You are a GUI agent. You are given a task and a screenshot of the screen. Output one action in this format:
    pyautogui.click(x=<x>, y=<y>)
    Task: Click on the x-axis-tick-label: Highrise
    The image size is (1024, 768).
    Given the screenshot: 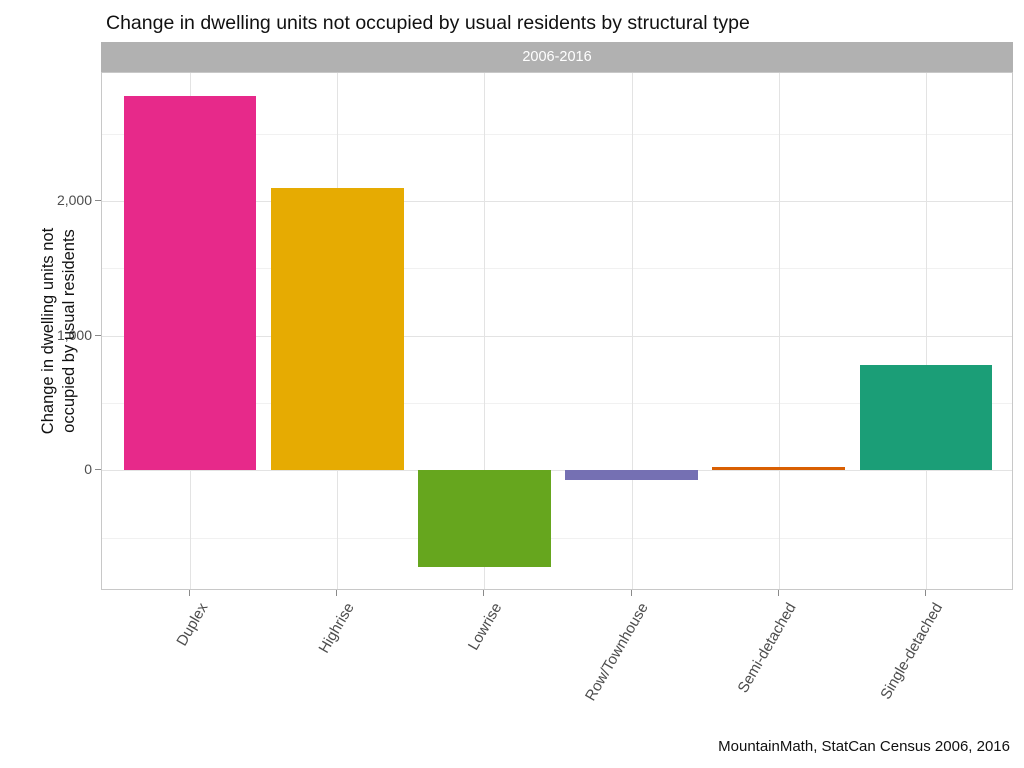 What is the action you would take?
    pyautogui.click(x=337, y=628)
    